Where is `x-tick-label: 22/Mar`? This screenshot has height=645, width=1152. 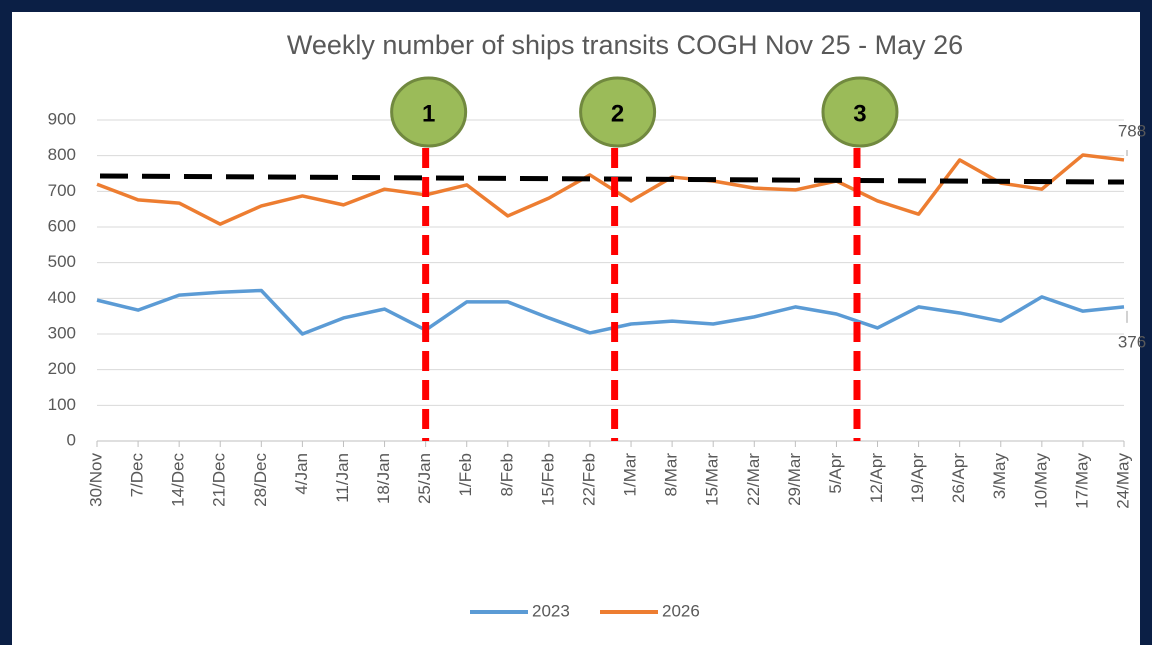 x-tick-label: 22/Mar is located at coordinates (753, 479).